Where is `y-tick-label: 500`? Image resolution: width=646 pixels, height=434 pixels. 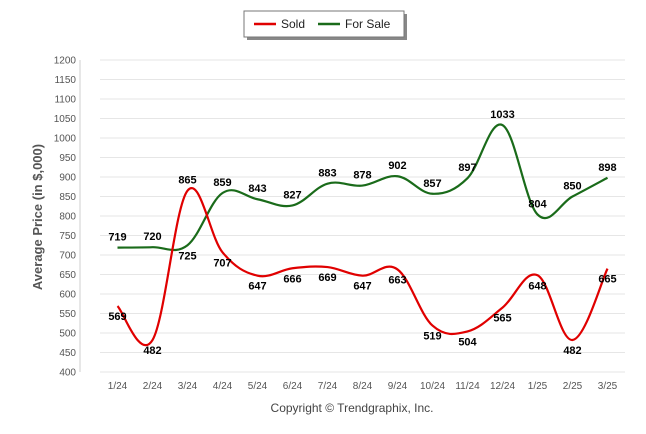
y-tick-label: 500 is located at coordinates (67, 334).